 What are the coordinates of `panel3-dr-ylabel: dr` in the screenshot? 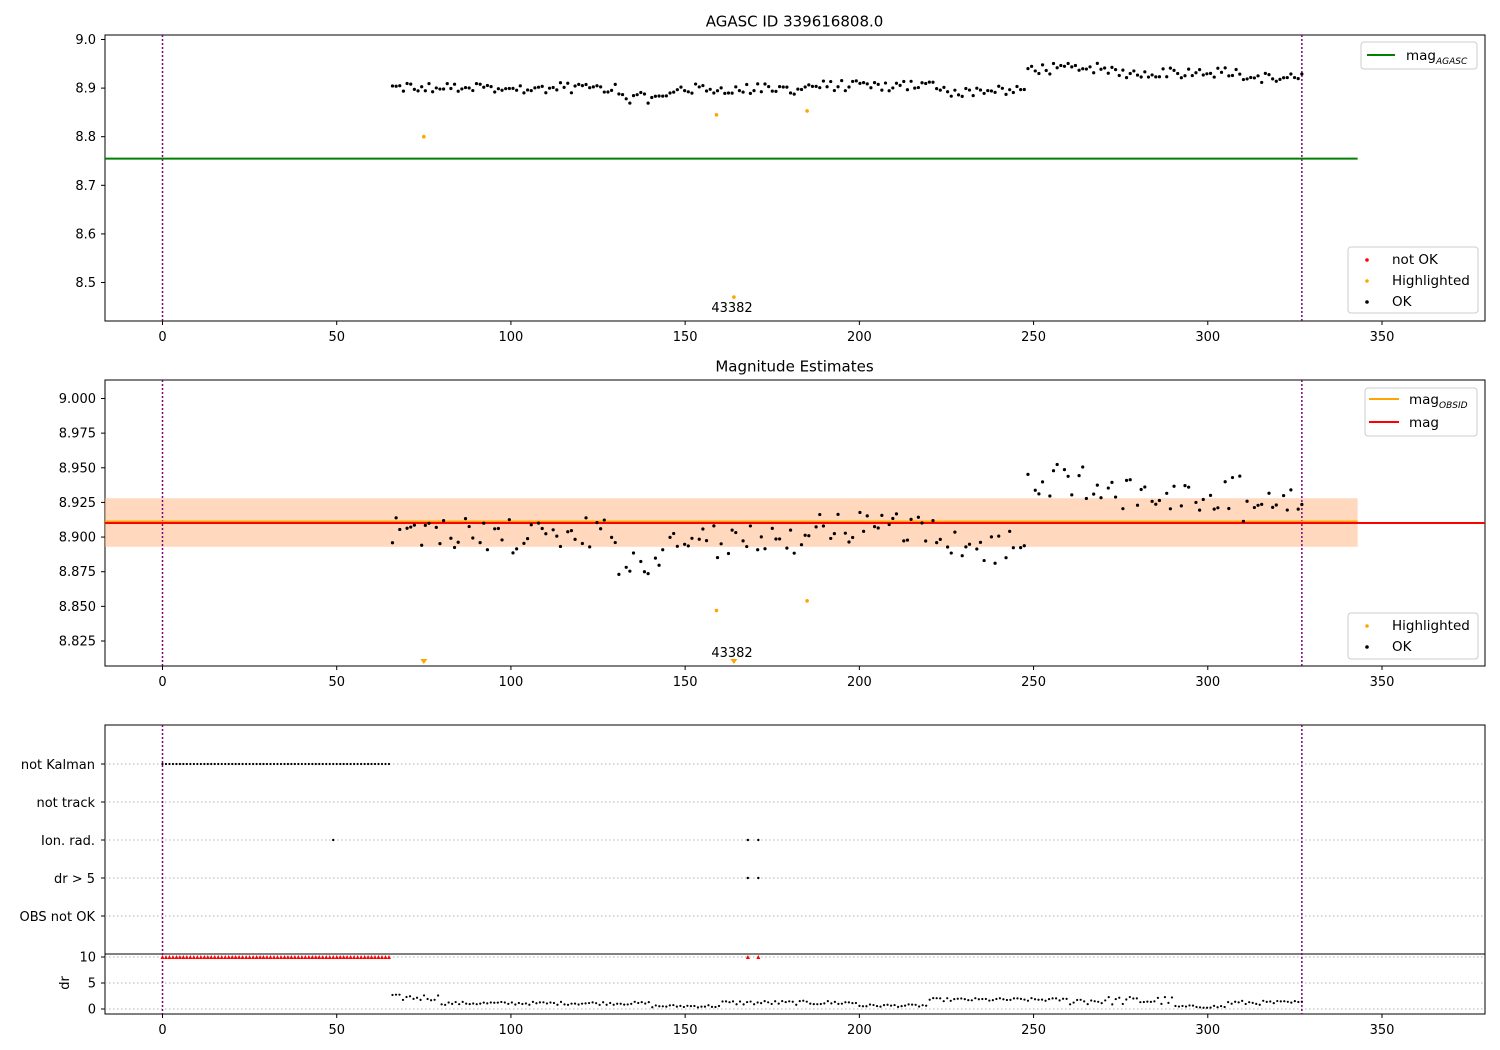 It's located at (65, 983).